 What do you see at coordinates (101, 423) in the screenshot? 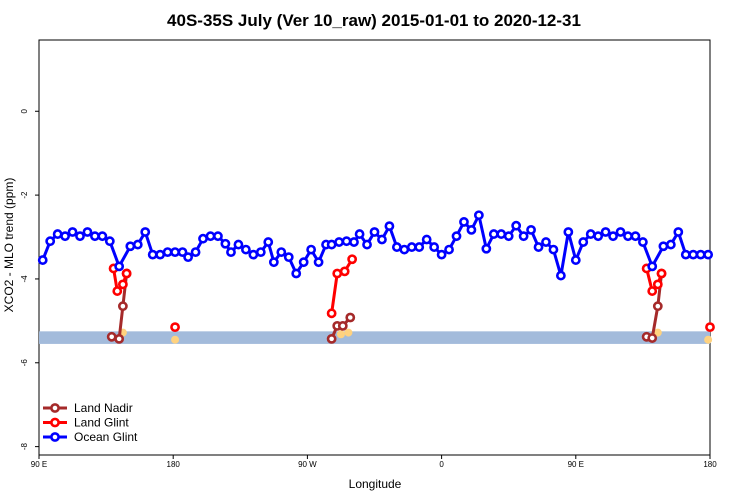
I see `legend-land-glint-label: Land Glint` at bounding box center [101, 423].